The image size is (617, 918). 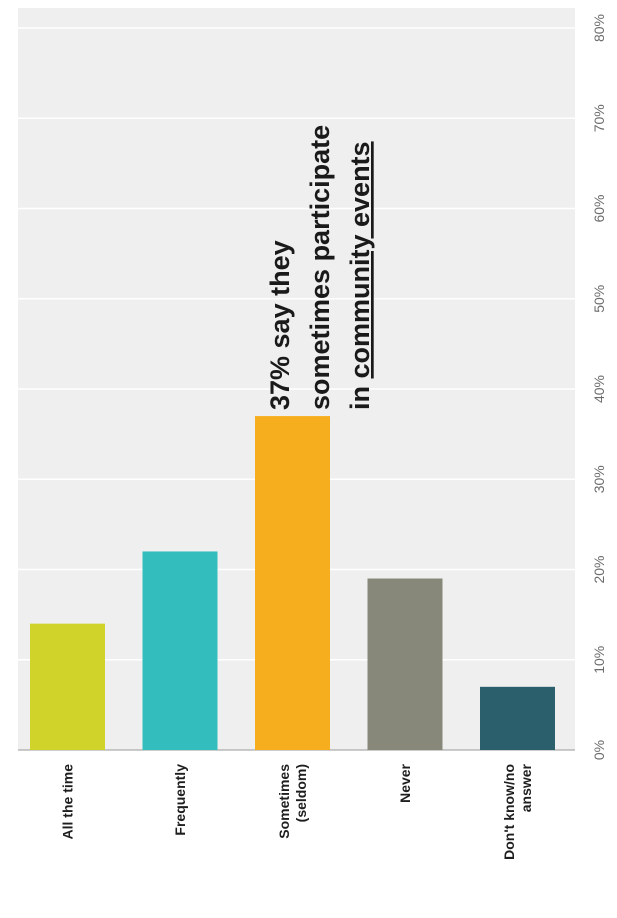 What do you see at coordinates (180, 800) in the screenshot?
I see `category-label: Frequently` at bounding box center [180, 800].